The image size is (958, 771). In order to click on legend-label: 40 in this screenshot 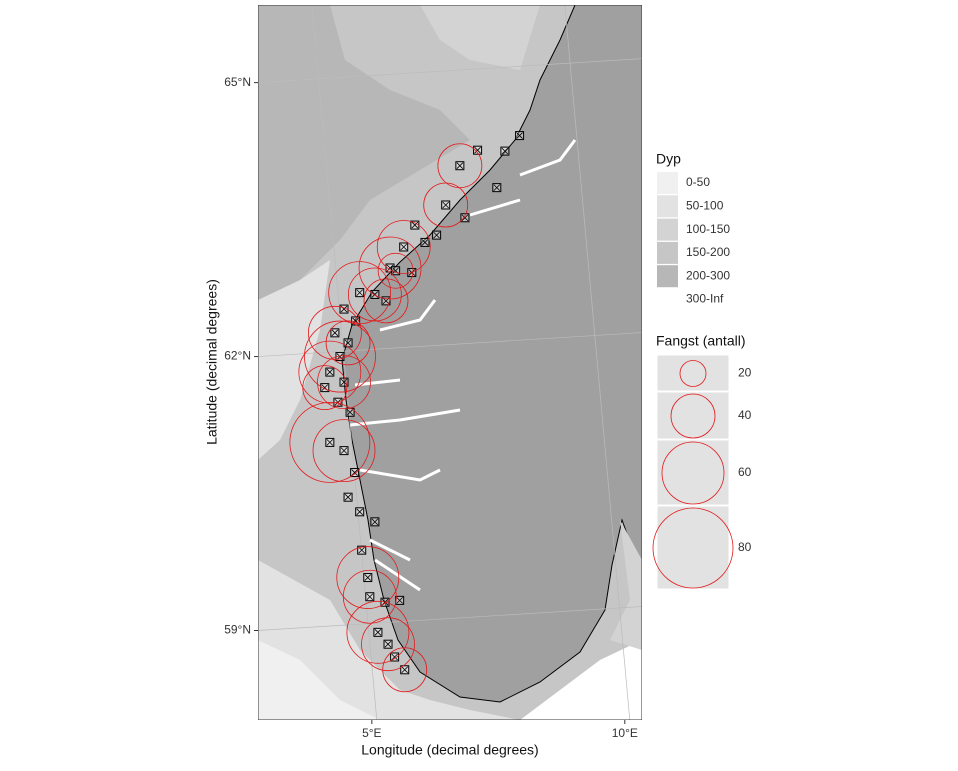, I will do `click(745, 415)`.